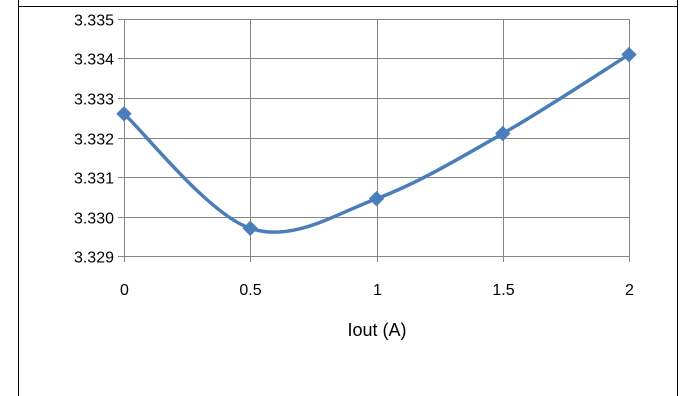 This screenshot has width=682, height=396. I want to click on y-tick-label: 3.331, so click(94, 179).